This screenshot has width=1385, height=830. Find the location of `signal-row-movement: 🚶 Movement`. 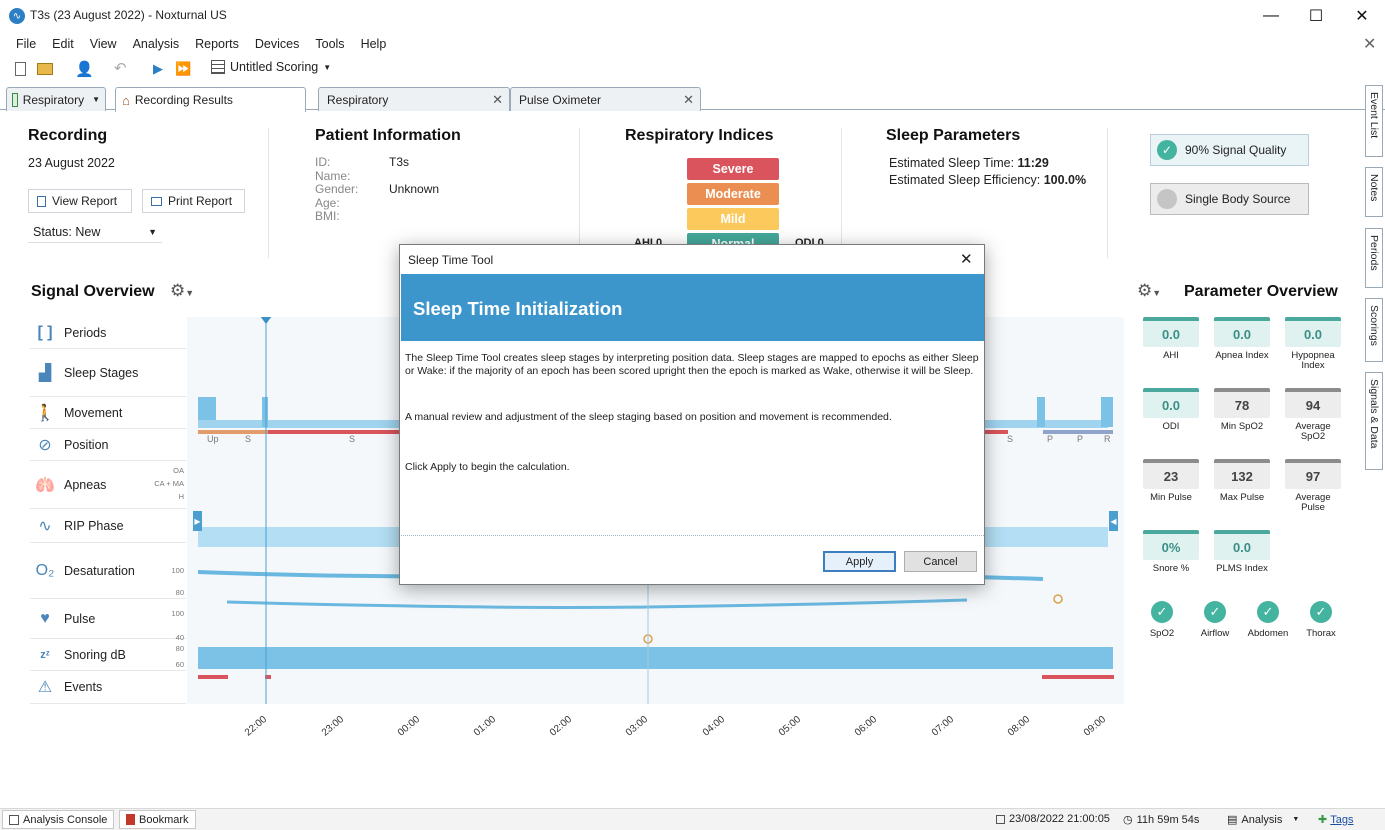

signal-row-movement: 🚶 Movement is located at coordinates (108, 413).